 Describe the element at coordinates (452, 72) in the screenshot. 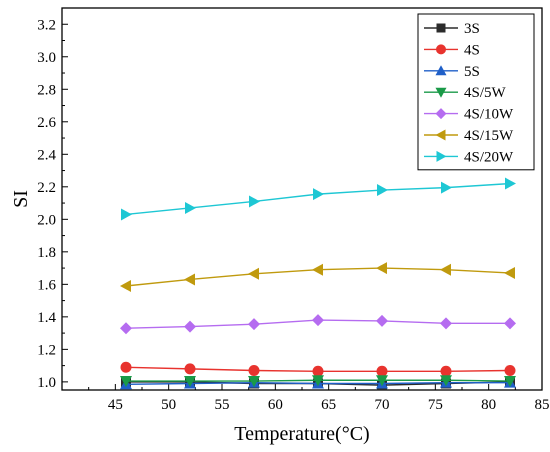

I see `legend-item: 5S` at that location.